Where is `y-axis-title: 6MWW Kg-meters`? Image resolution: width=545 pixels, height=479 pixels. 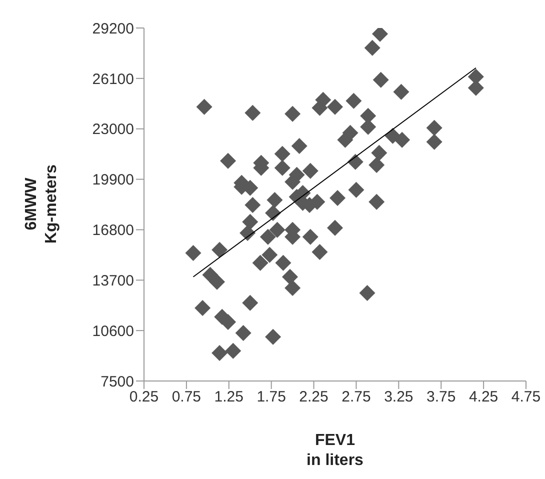 y-axis-title: 6MWW Kg-meters is located at coordinates (41, 204).